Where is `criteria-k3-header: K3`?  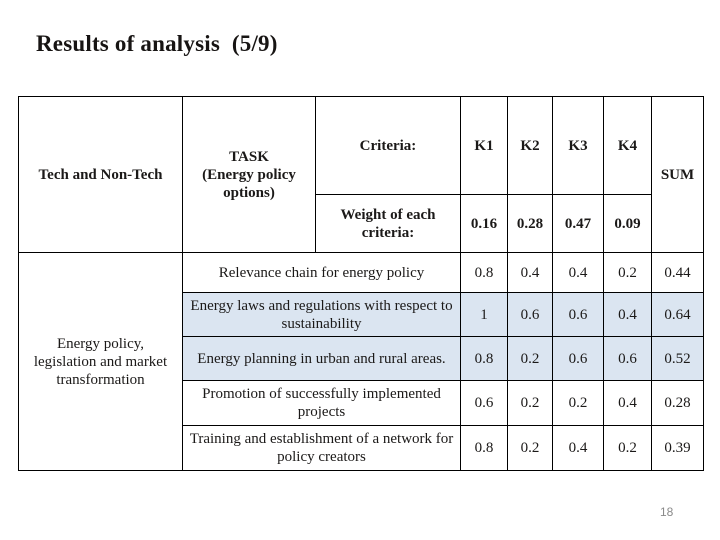 criteria-k3-header: K3 is located at coordinates (578, 145).